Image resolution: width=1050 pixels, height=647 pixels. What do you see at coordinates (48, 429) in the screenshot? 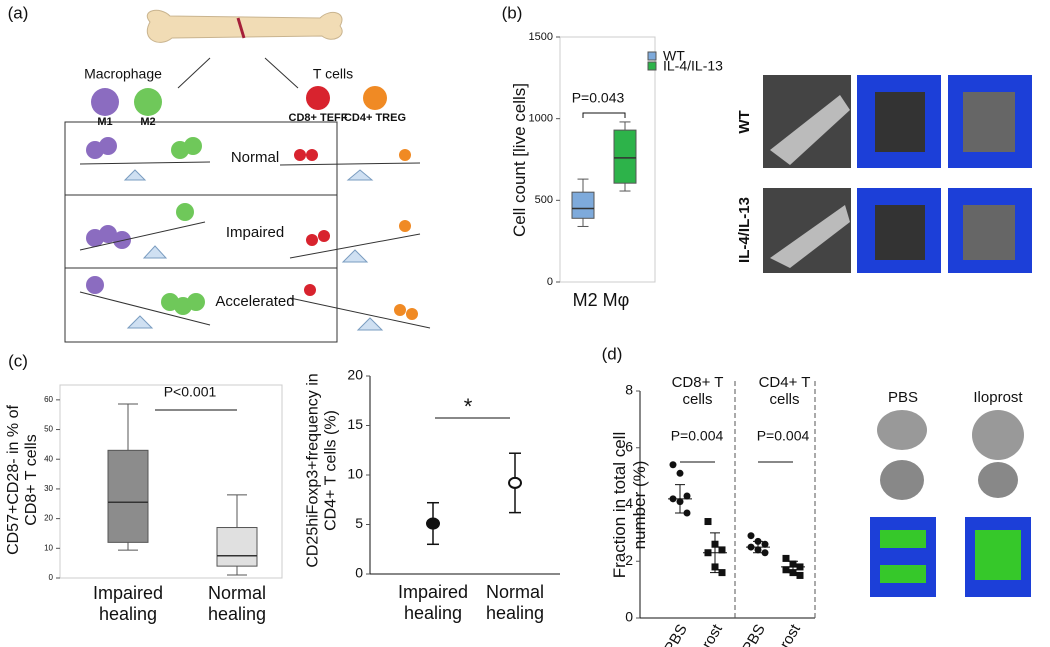
I see `y-tick-label: 50` at bounding box center [48, 429].